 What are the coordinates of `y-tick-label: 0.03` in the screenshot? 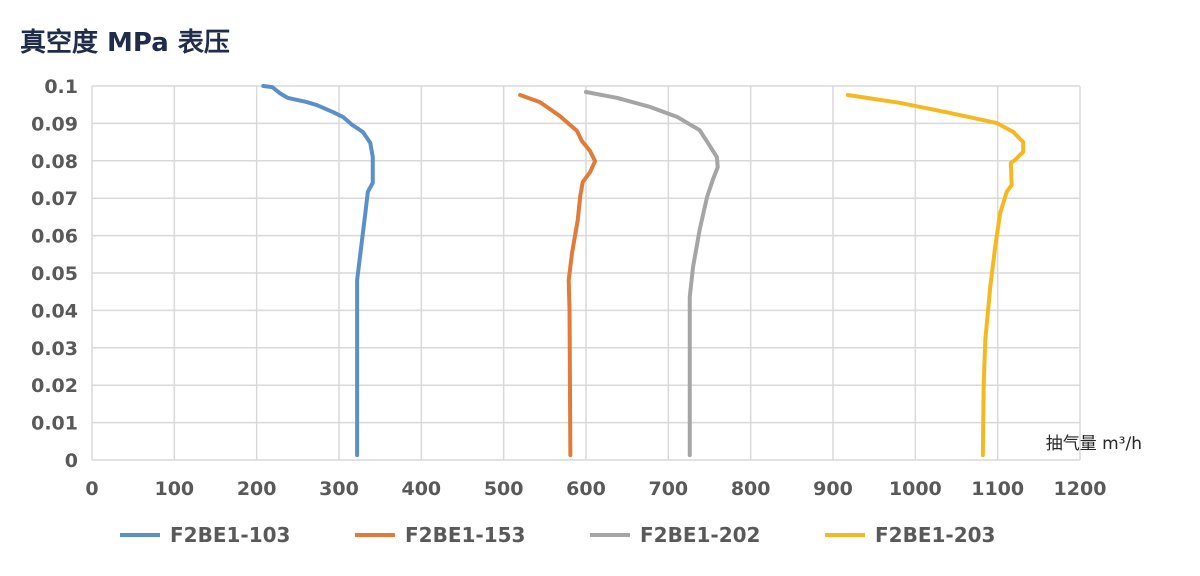 It's located at (54, 349).